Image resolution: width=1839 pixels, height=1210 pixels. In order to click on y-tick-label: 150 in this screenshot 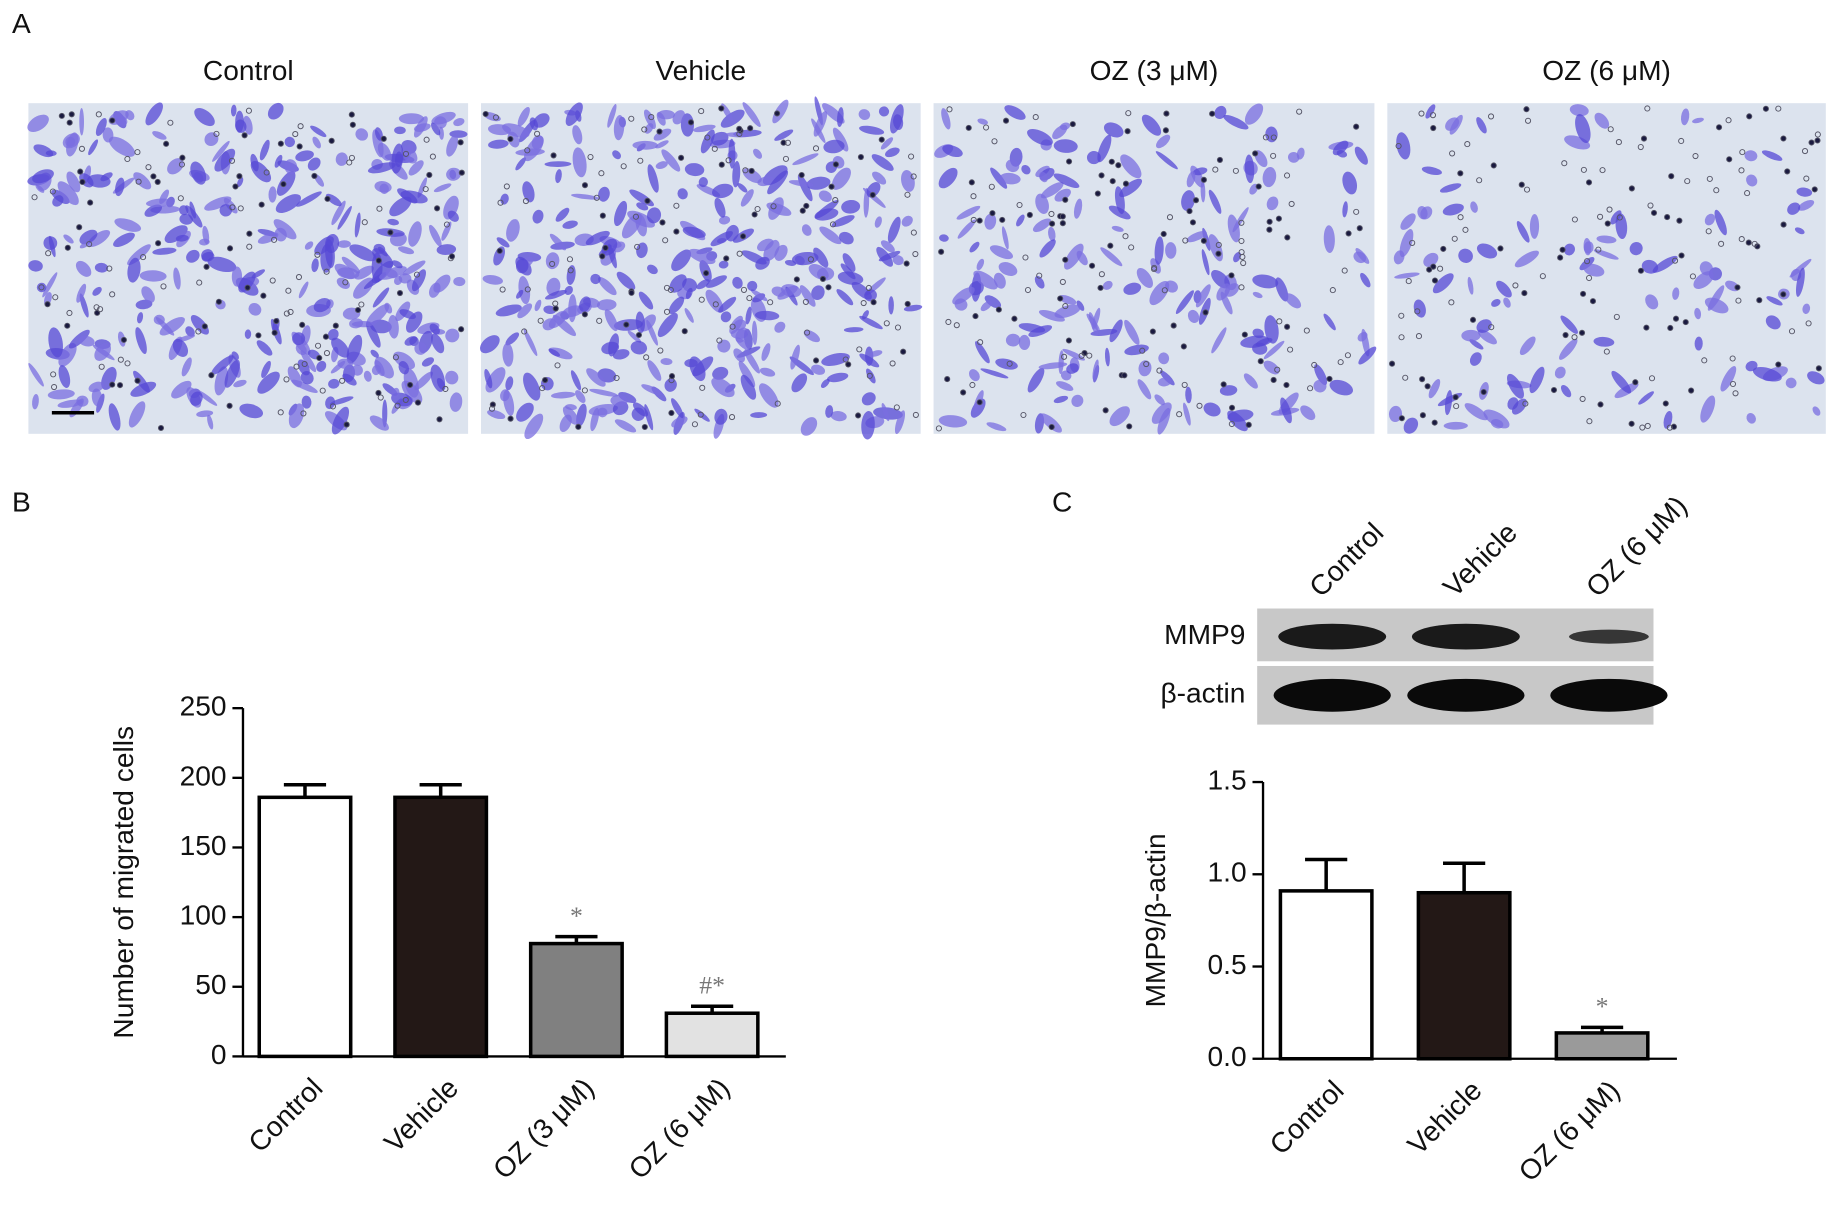, I will do `click(203, 845)`.